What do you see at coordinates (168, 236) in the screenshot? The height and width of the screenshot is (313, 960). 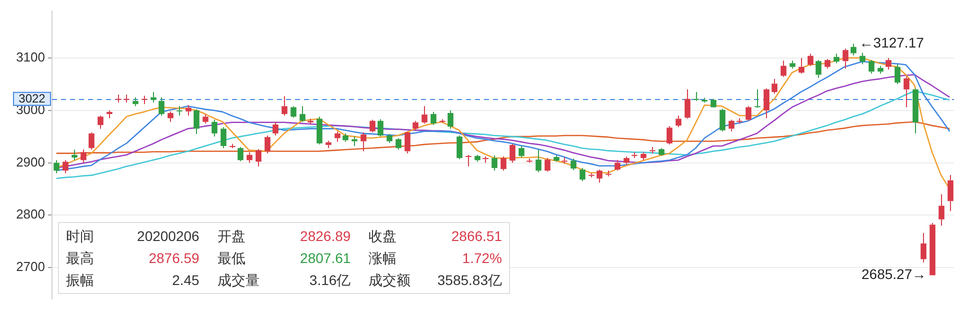 I see `annotation: 20200206` at bounding box center [168, 236].